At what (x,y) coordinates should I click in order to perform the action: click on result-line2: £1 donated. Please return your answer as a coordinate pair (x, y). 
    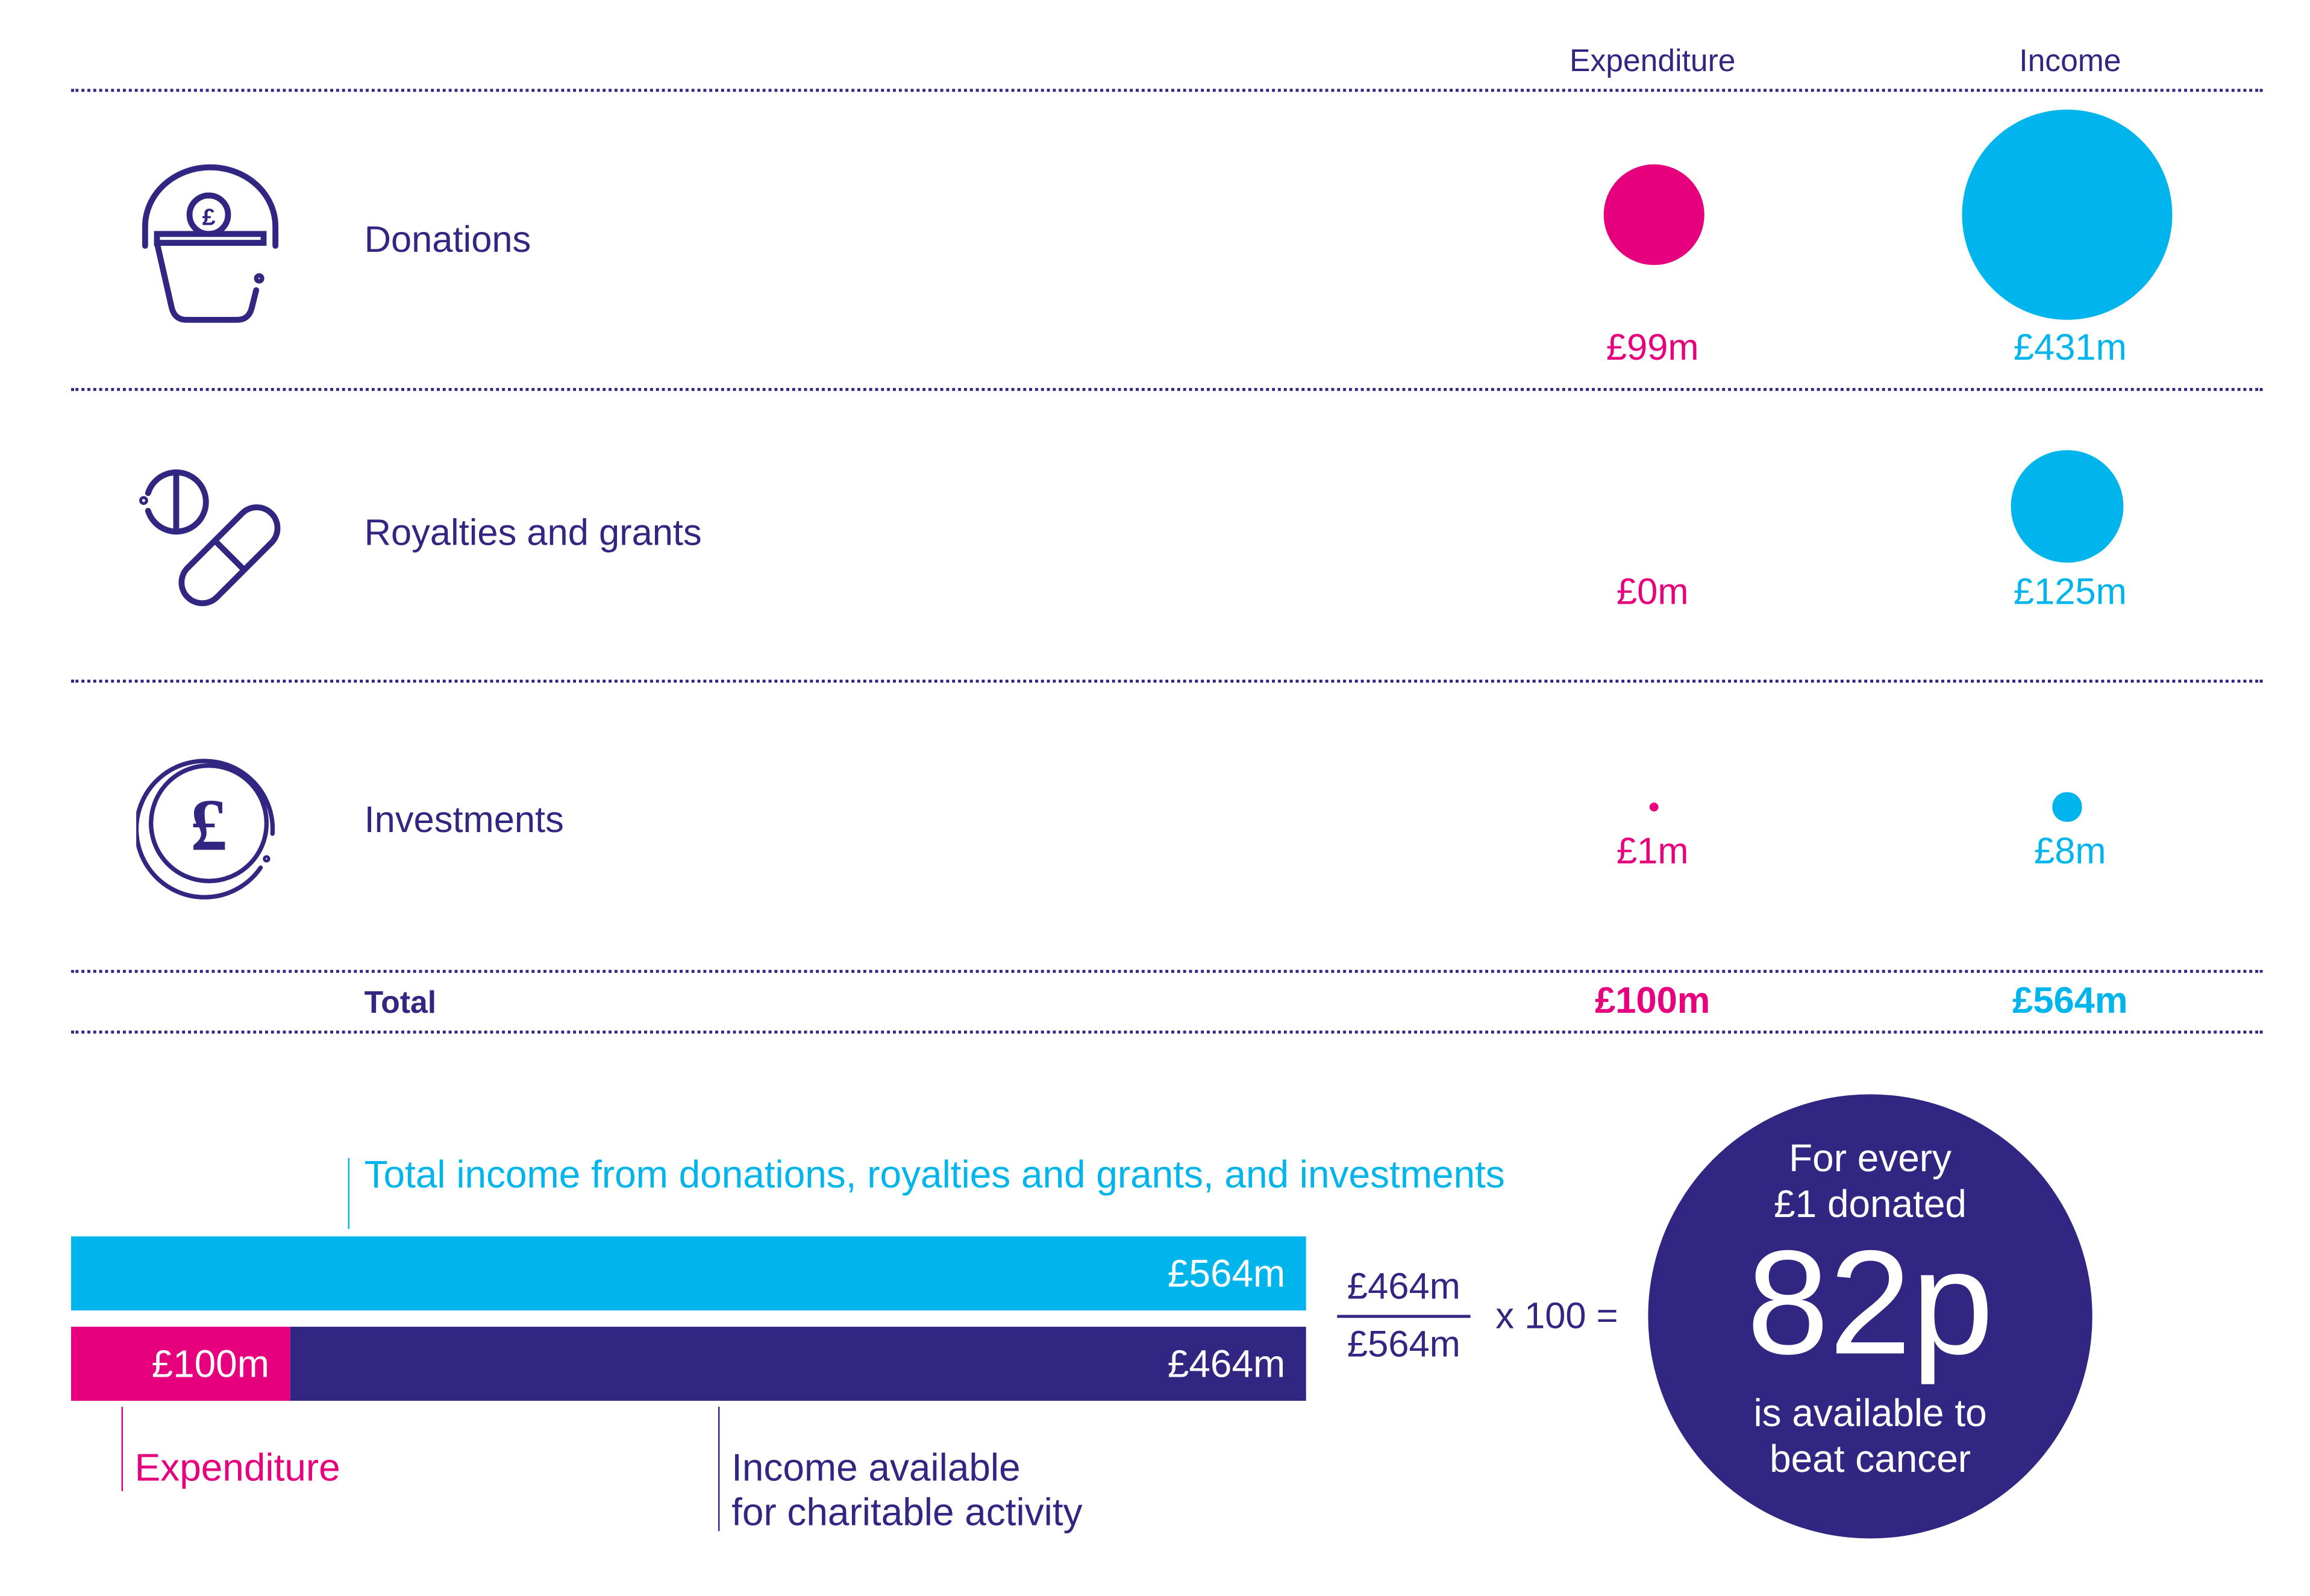
    Looking at the image, I should click on (1870, 1203).